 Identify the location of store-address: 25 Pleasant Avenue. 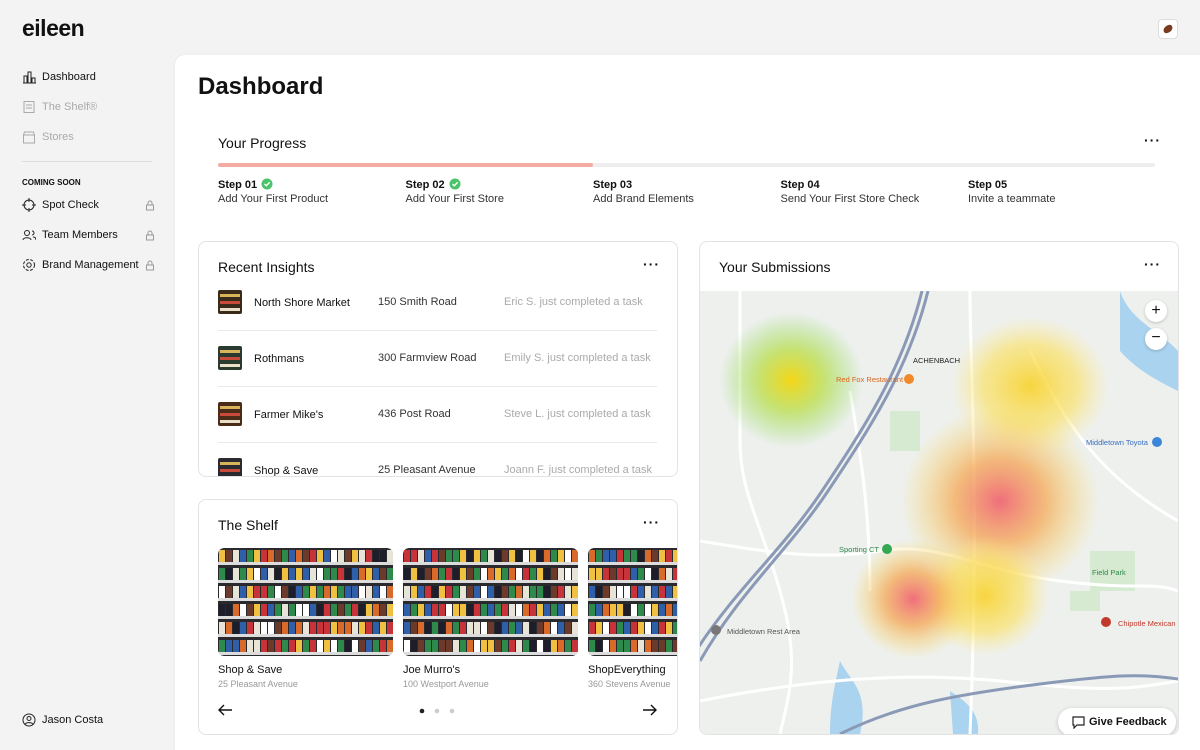
(427, 470).